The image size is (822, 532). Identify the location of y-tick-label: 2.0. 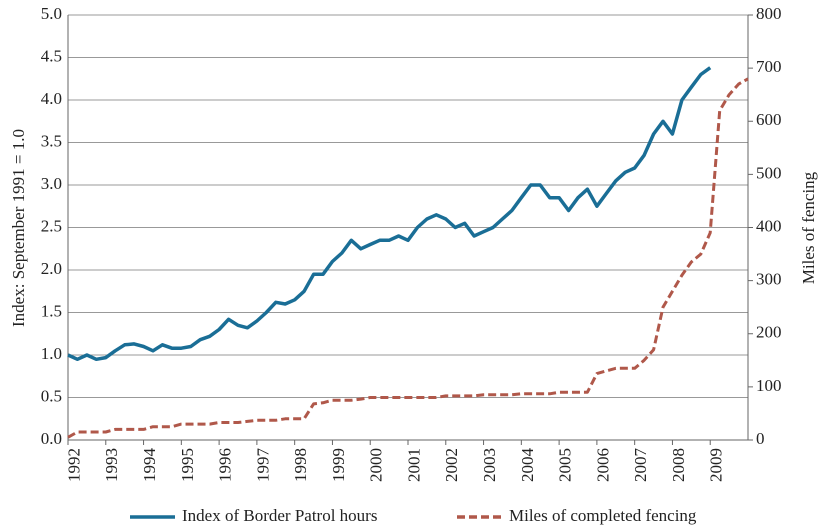
(51, 268).